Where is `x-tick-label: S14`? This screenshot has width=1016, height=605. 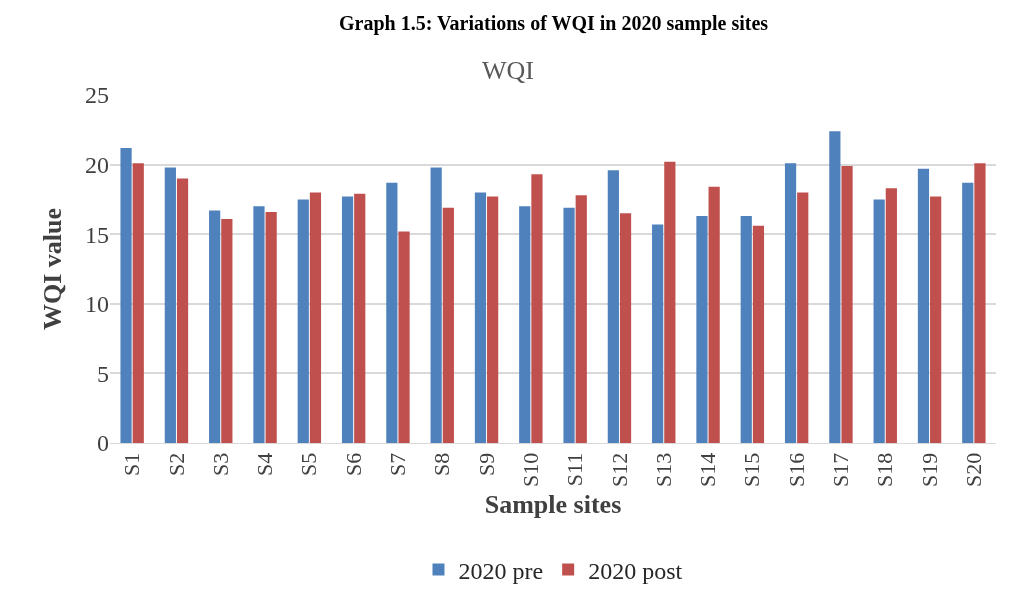
x-tick-label: S14 is located at coordinates (708, 470).